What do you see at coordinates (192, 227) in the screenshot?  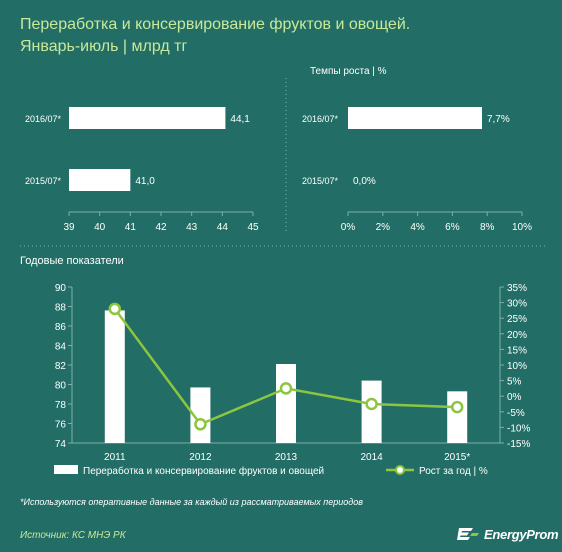 I see `x-tick-label: 43` at bounding box center [192, 227].